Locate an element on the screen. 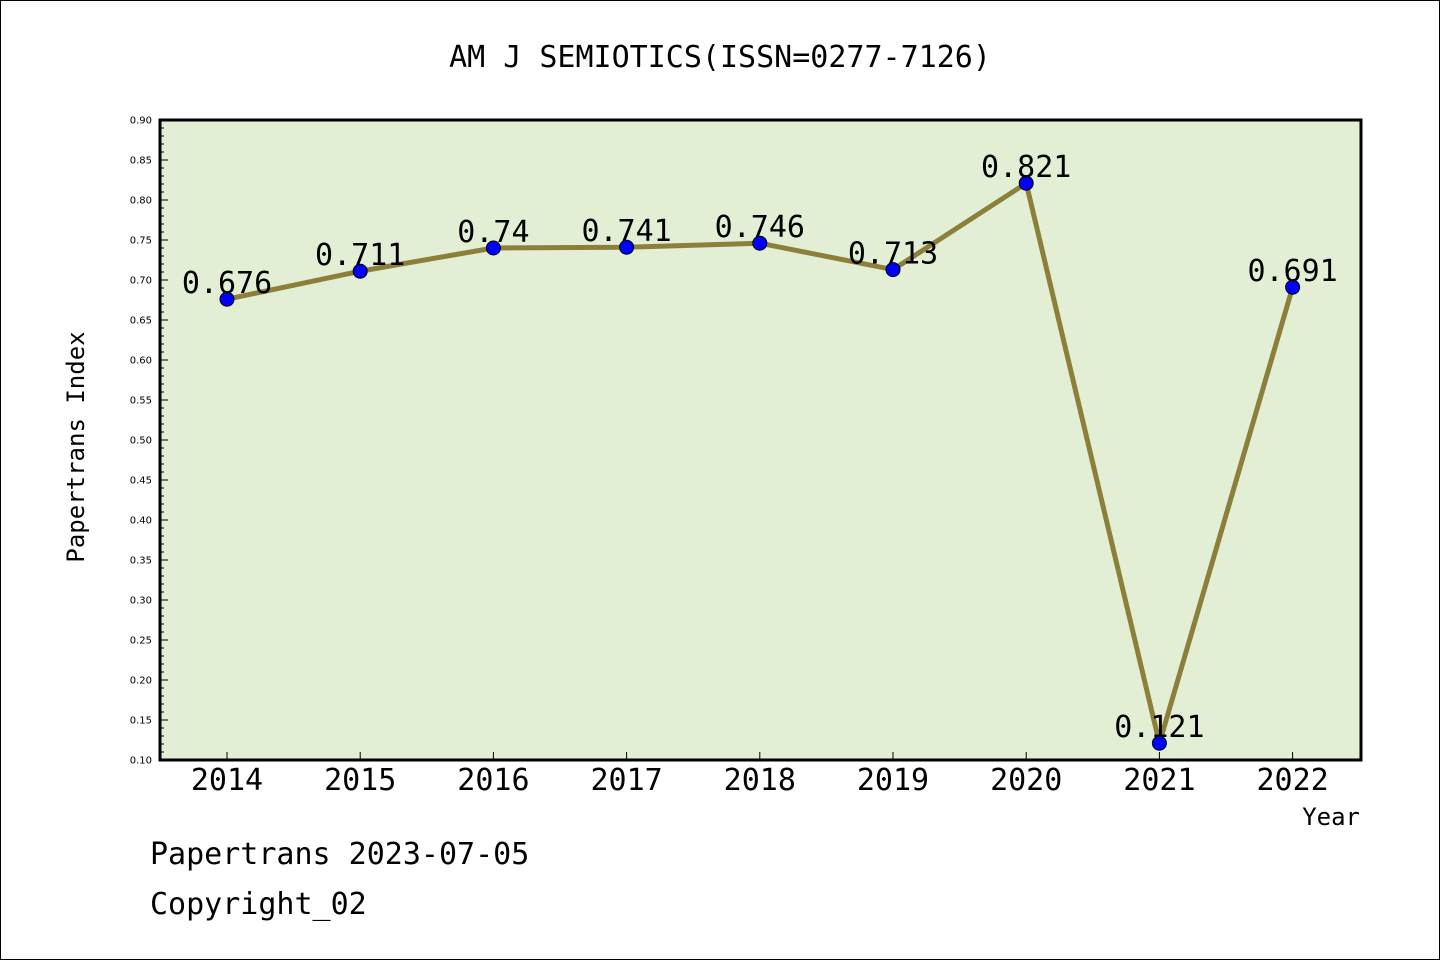 Image resolution: width=1440 pixels, height=960 pixels. x-tick-label: 2021 is located at coordinates (1159, 780).